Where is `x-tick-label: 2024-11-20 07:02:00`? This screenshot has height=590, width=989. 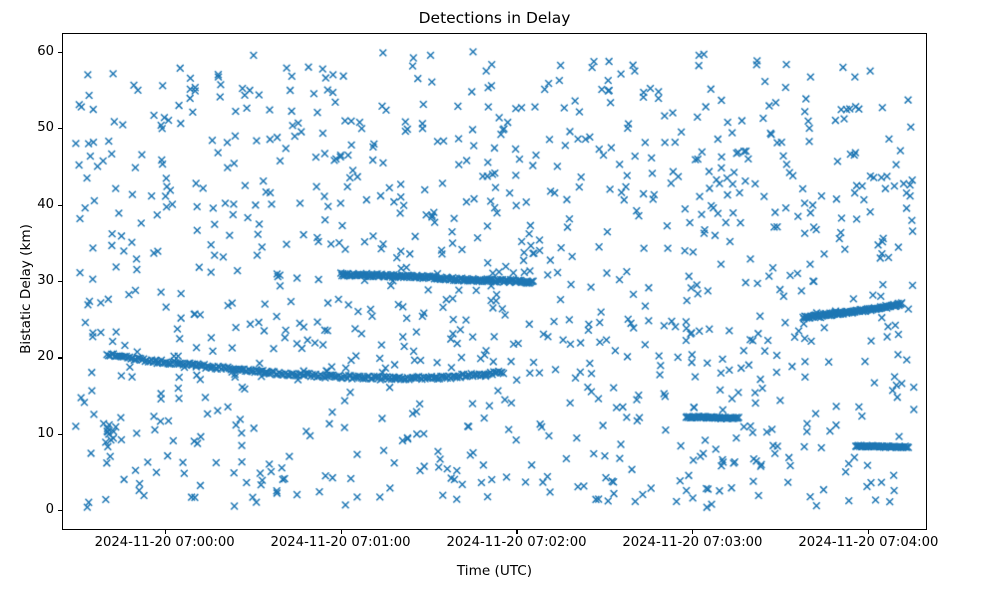 x-tick-label: 2024-11-20 07:02:00 is located at coordinates (516, 542).